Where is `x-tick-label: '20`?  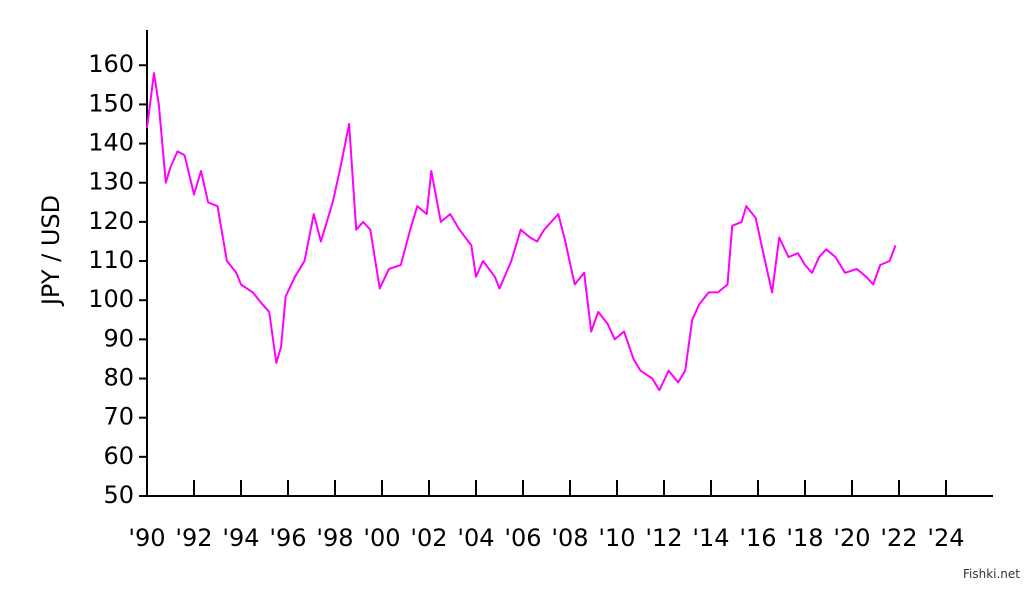
x-tick-label: '20 is located at coordinates (851, 538).